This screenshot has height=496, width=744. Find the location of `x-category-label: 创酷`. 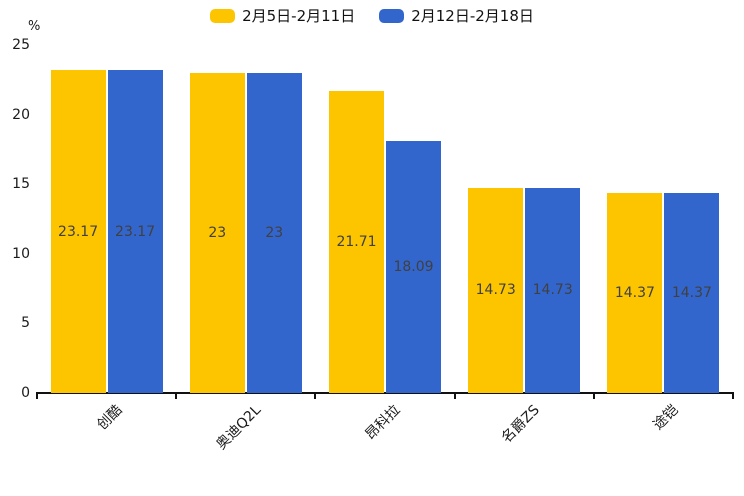

x-category-label: 创酷 is located at coordinates (109, 418).